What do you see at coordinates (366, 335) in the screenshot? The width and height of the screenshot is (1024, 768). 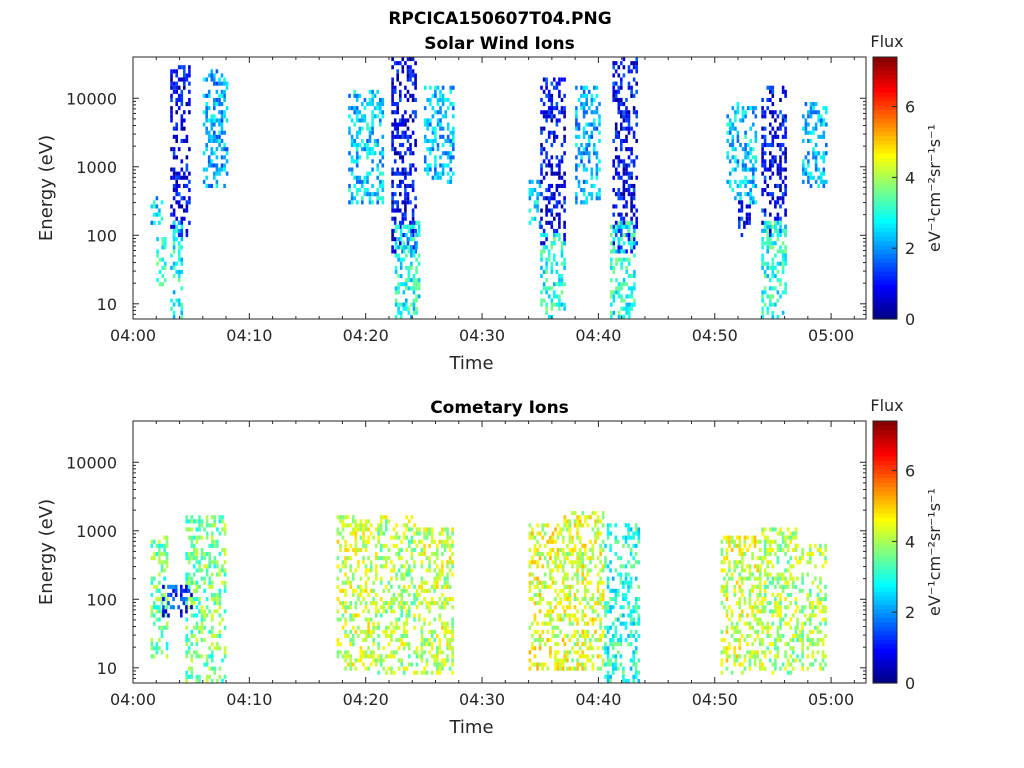 I see `x-tick-label: 04:20` at bounding box center [366, 335].